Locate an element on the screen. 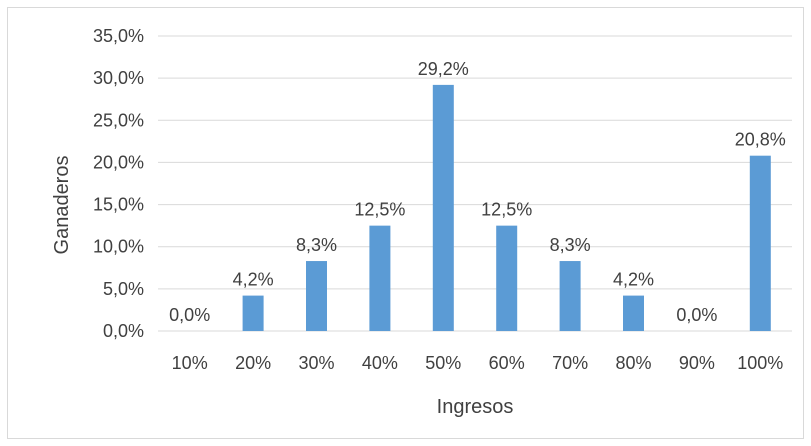 This screenshot has width=811, height=446. x-tick-label: 90% is located at coordinates (697, 363).